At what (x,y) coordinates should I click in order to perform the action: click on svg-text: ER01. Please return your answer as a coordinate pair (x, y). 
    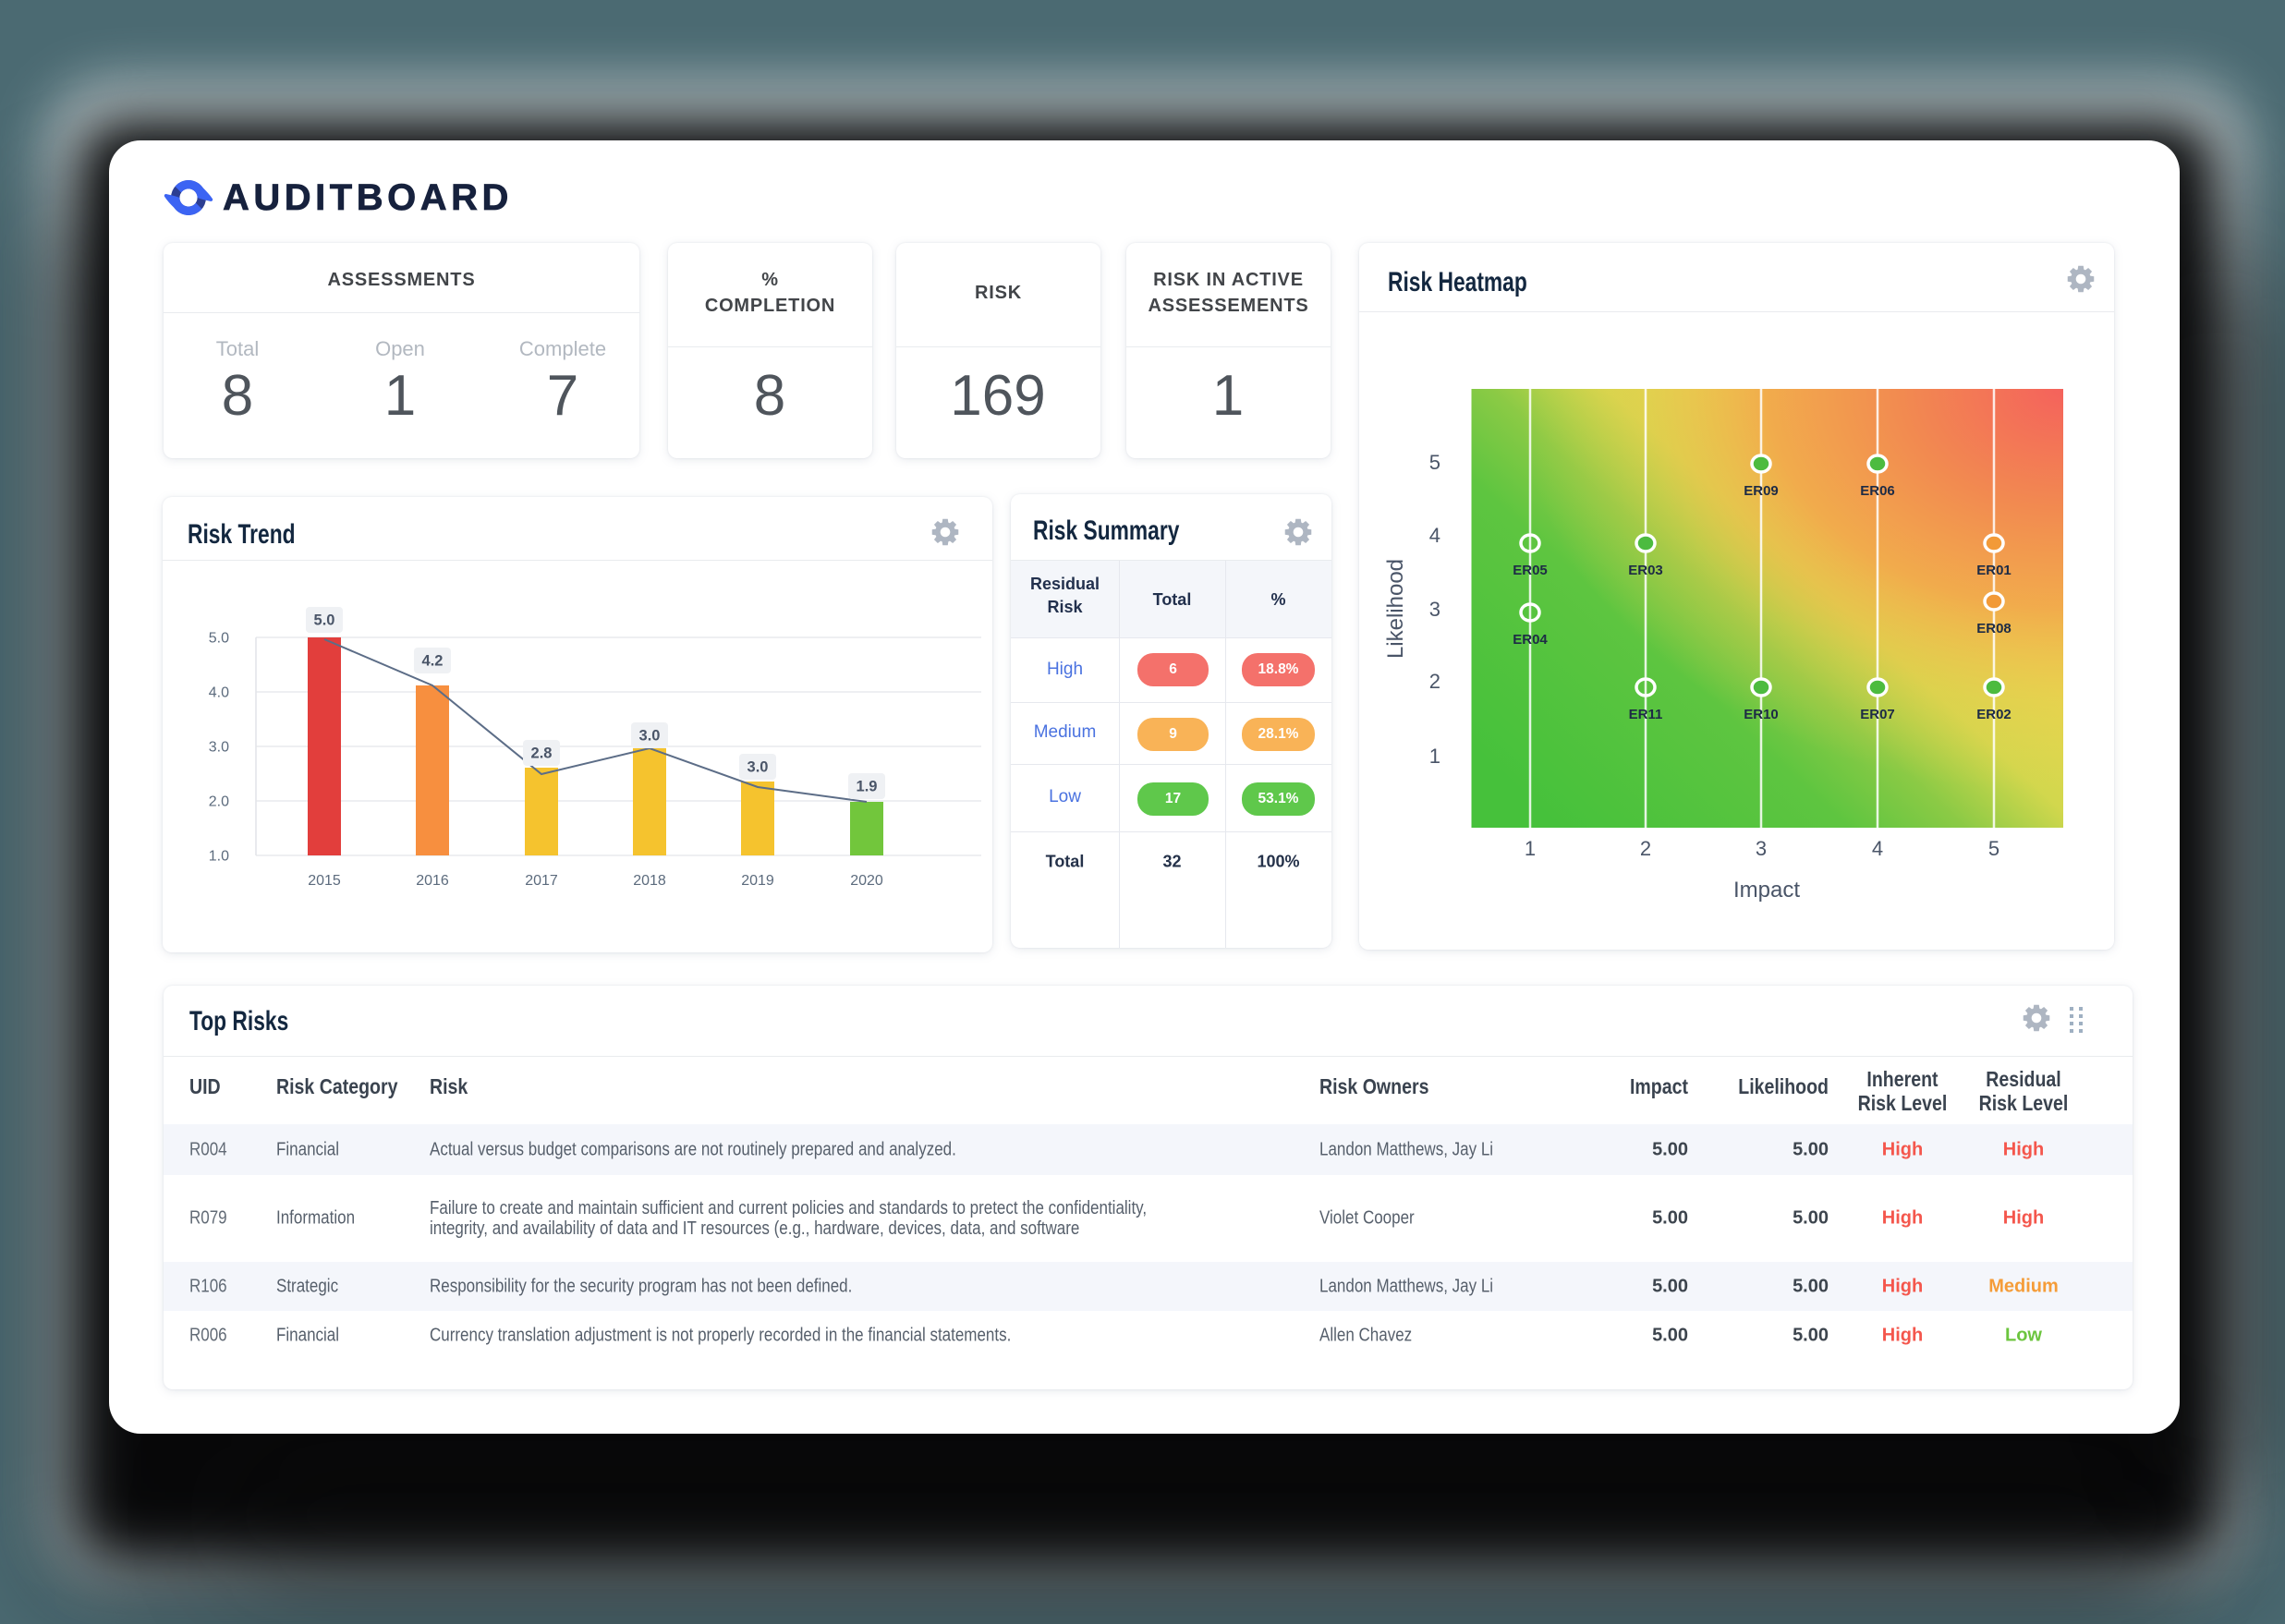
    Looking at the image, I should click on (1994, 570).